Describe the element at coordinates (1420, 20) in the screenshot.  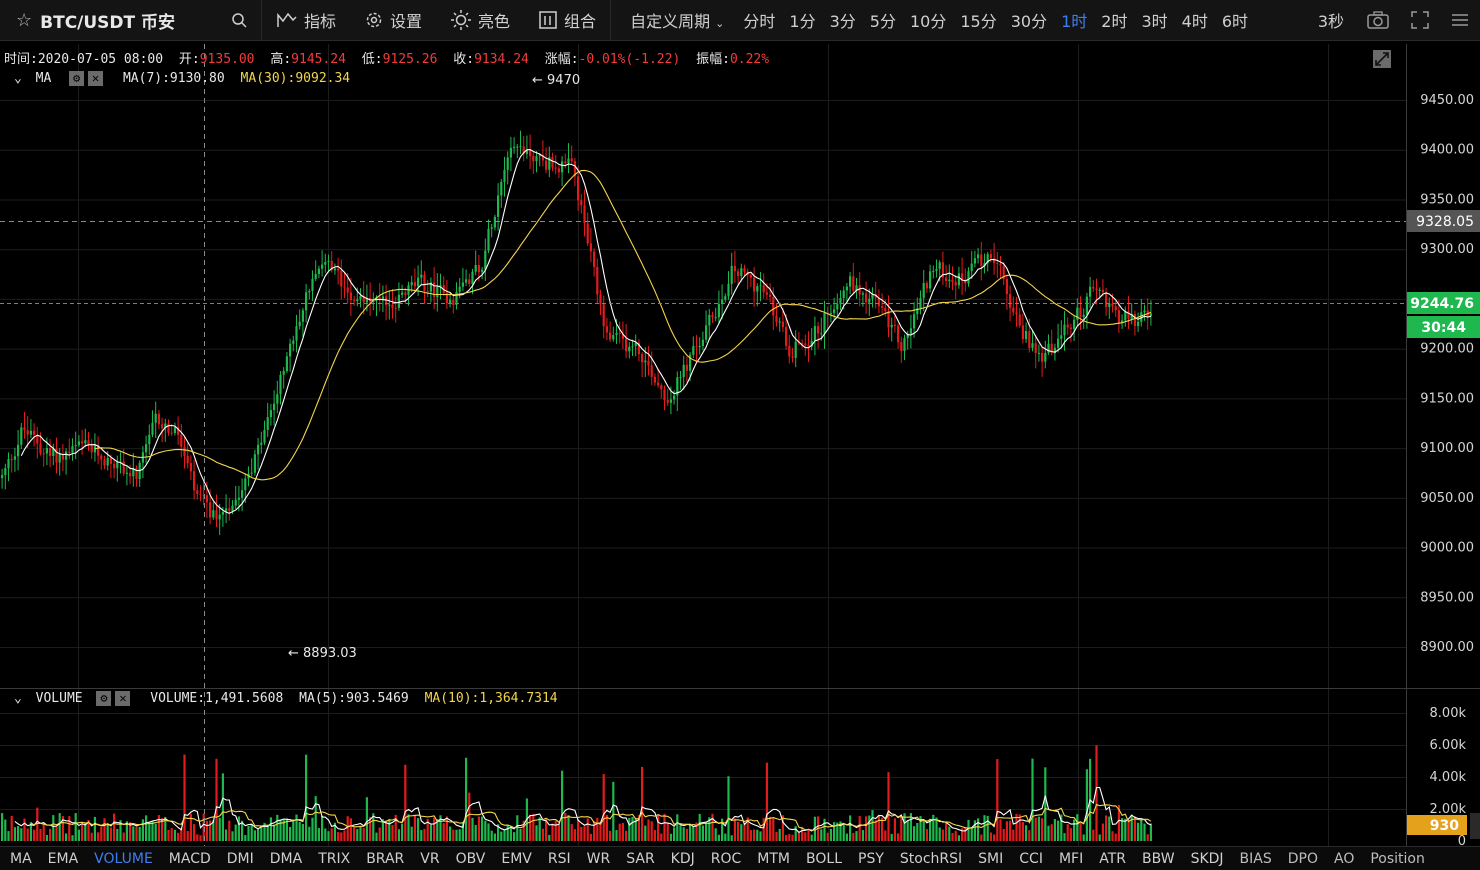
I see `fullscreen-icon` at that location.